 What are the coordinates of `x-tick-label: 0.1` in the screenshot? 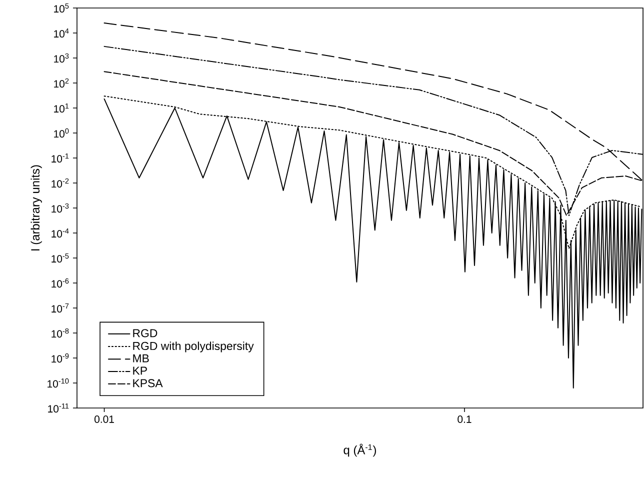 It's located at (465, 419).